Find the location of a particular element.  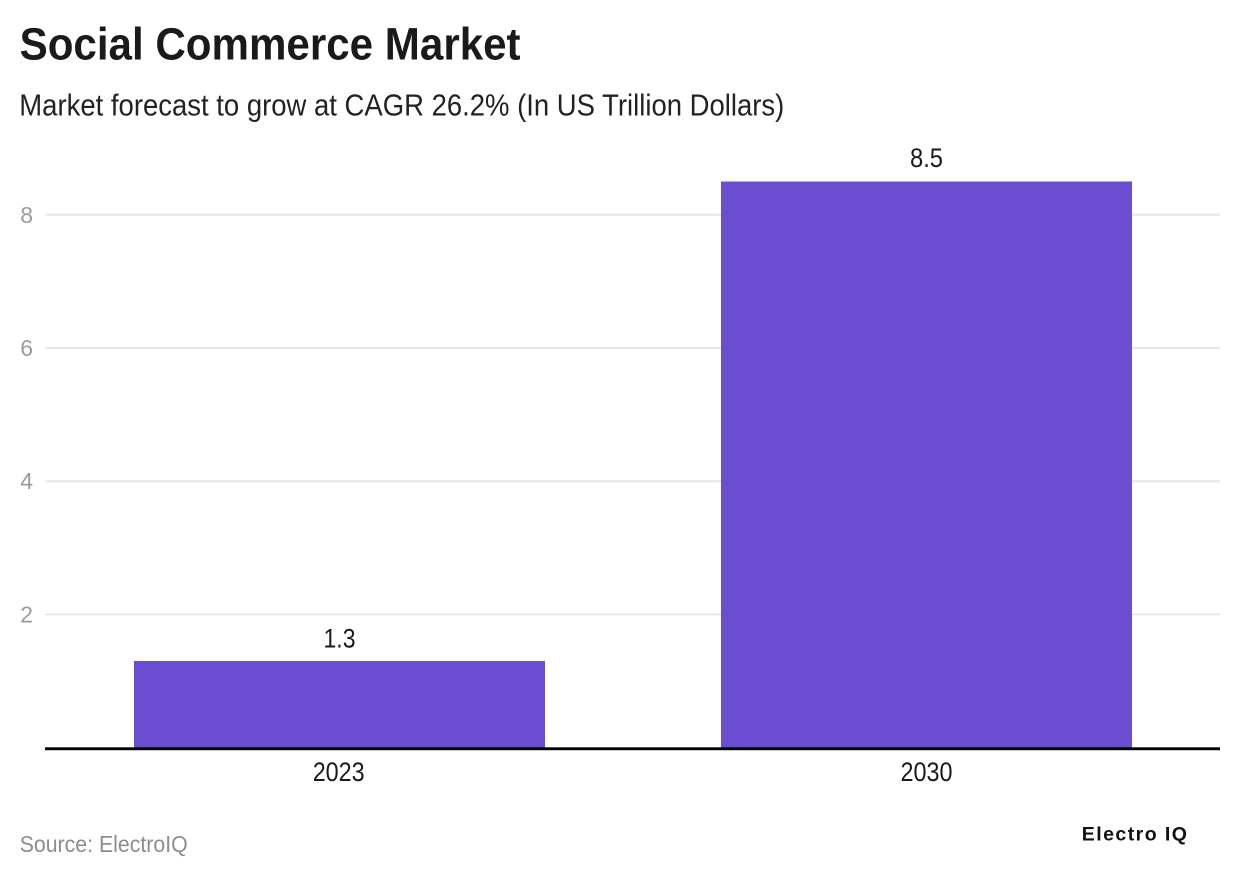

svg-text: 2023 is located at coordinates (339, 772).